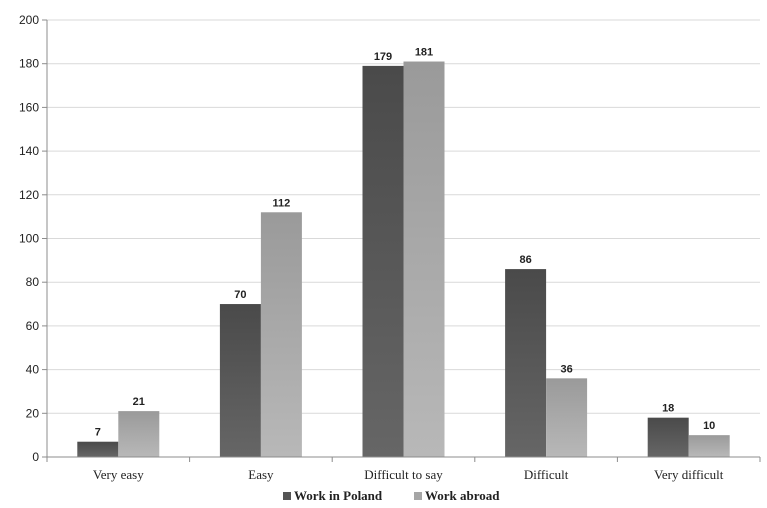 This screenshot has height=508, width=767. I want to click on x-category-label: Very easy, so click(118, 474).